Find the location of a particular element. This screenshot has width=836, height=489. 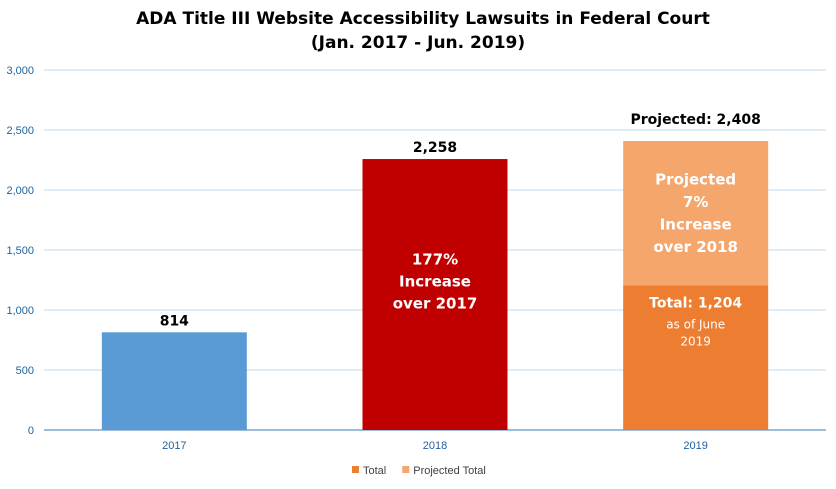

data-label-2017: 814 is located at coordinates (174, 321).